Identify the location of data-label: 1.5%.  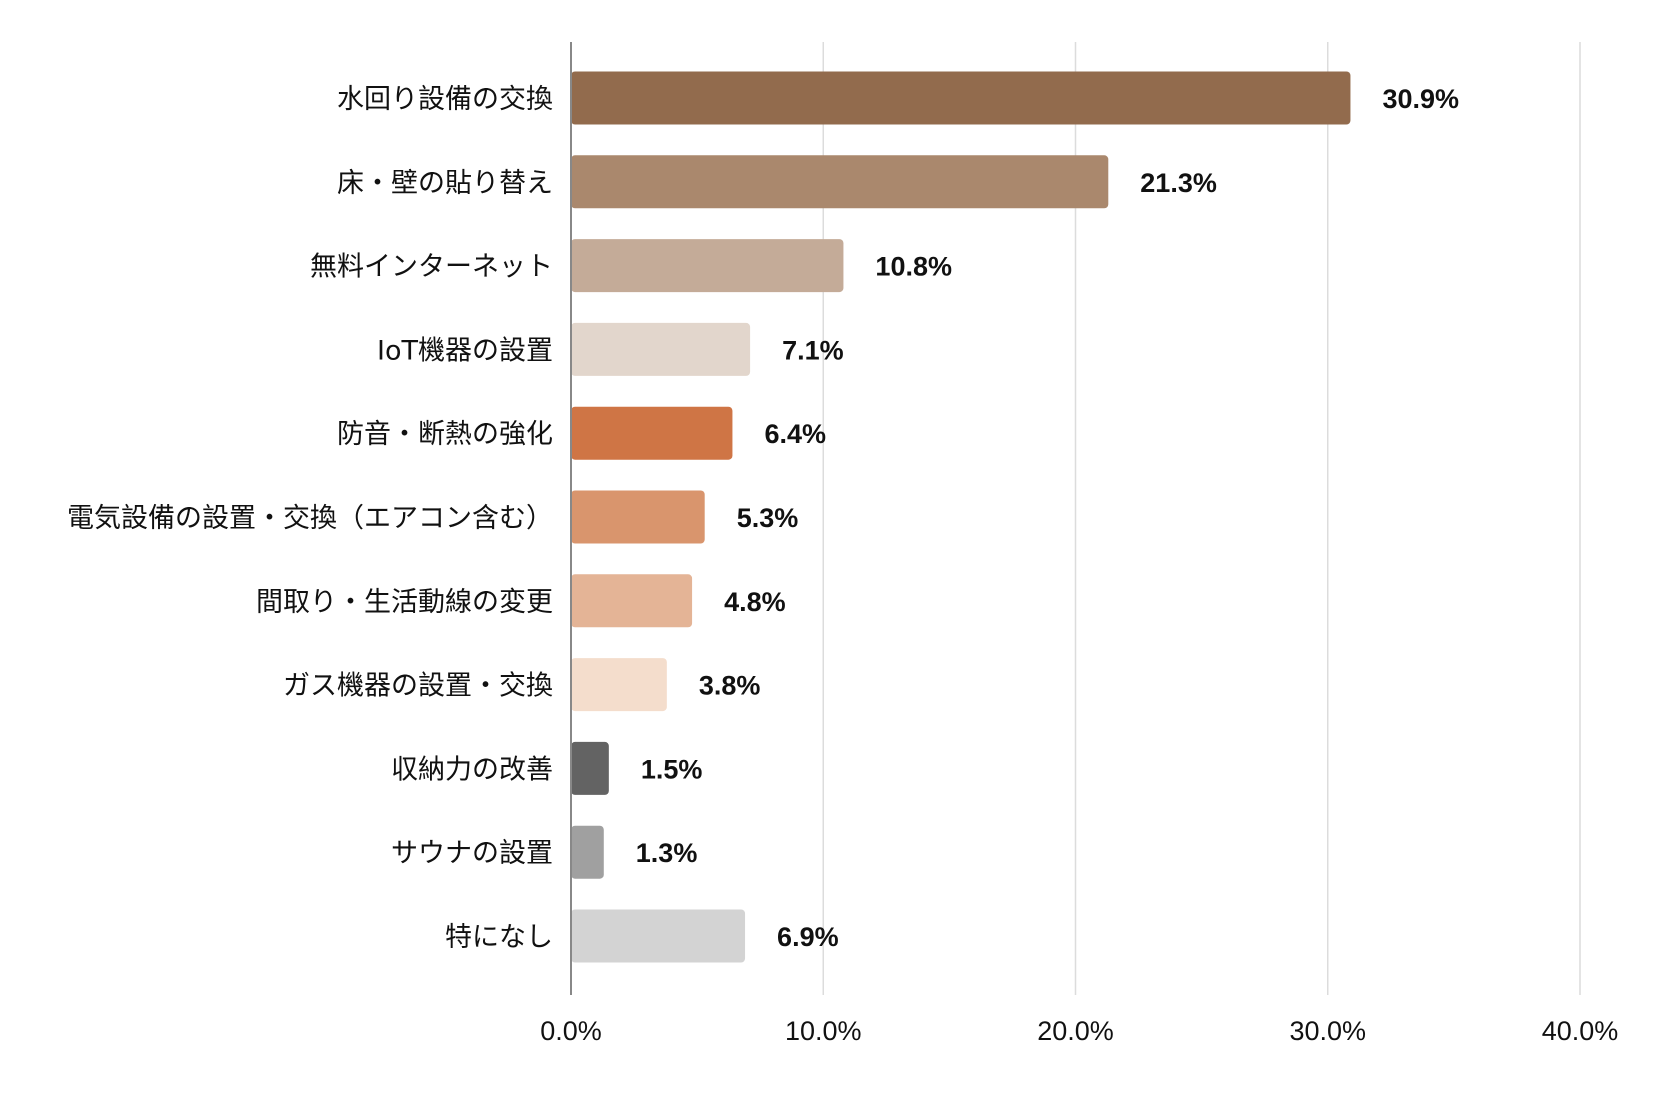
(672, 769).